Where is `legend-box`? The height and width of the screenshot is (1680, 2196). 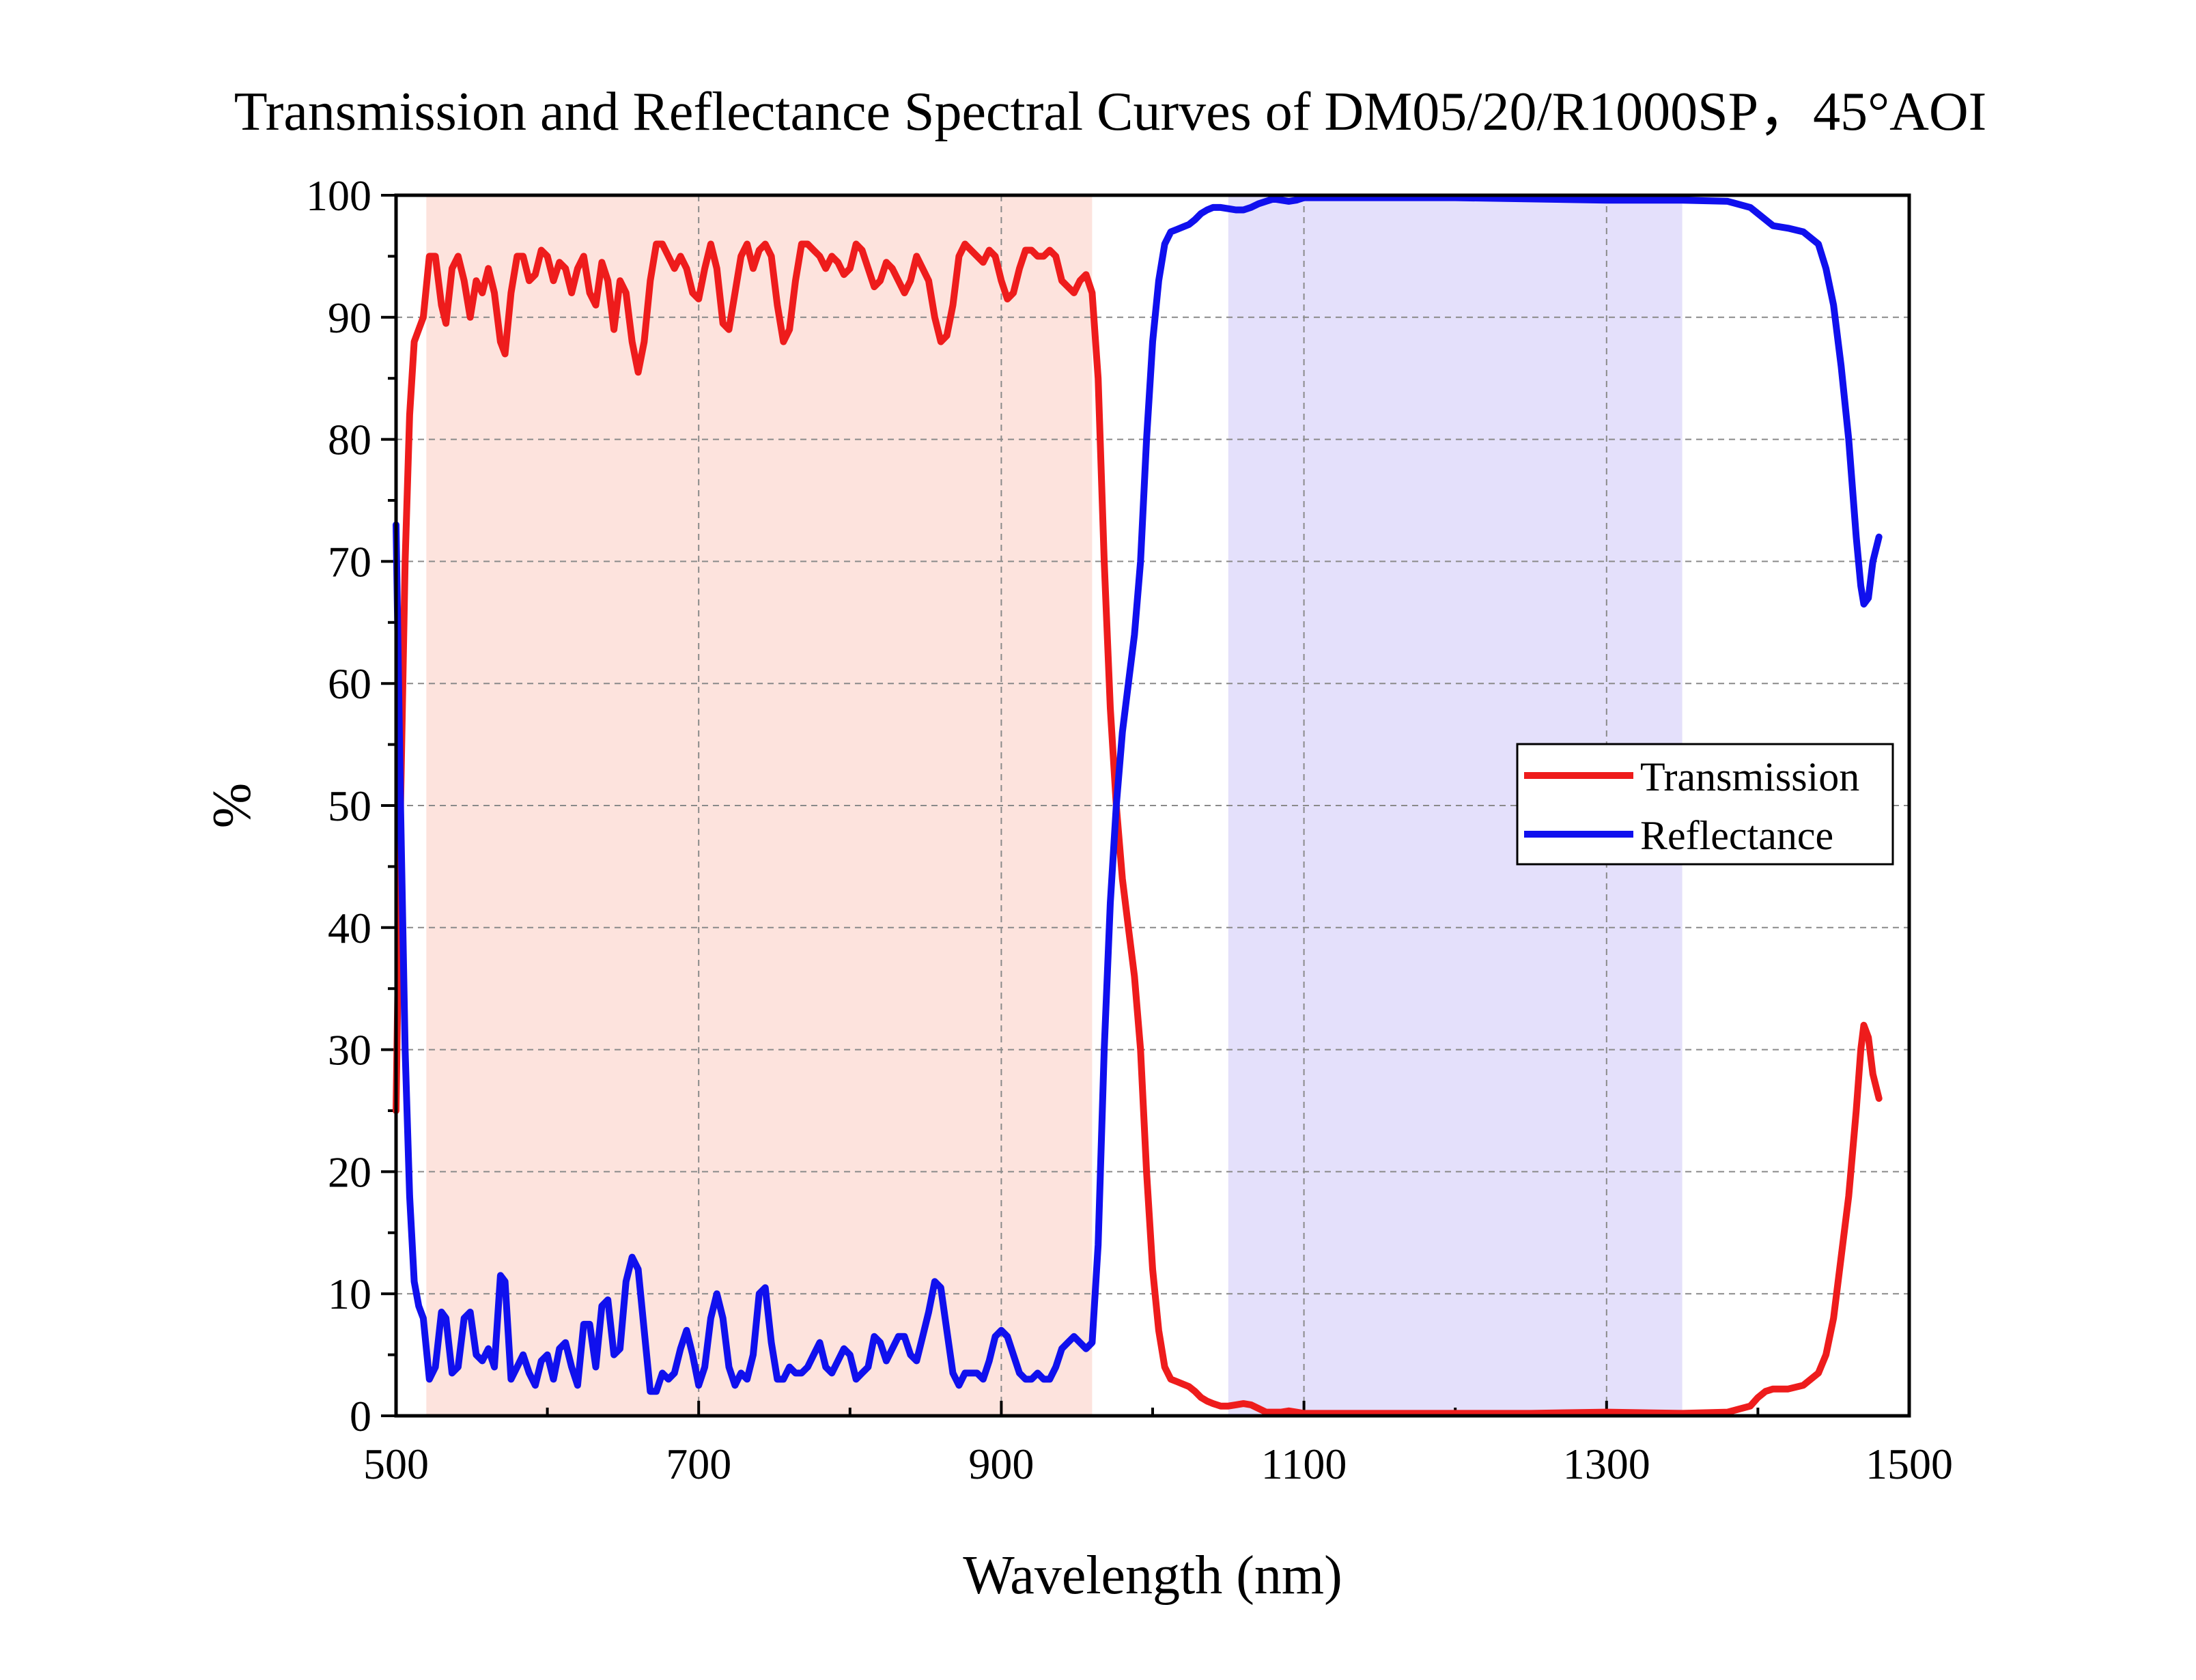 legend-box is located at coordinates (1705, 804).